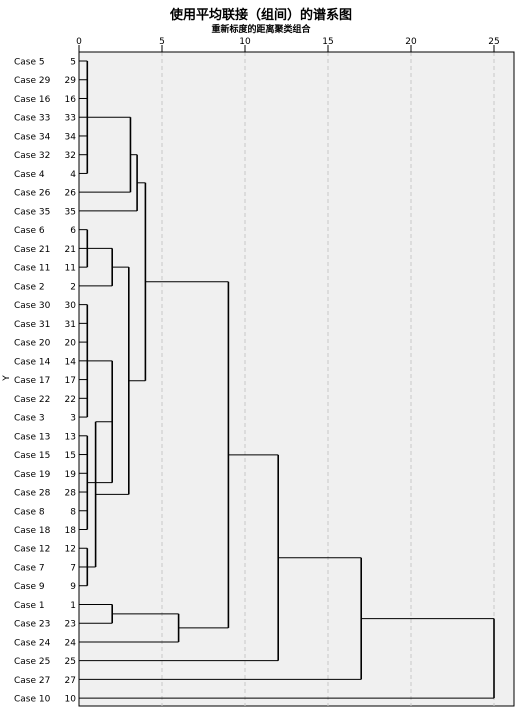 This screenshot has height=712, width=522. What do you see at coordinates (32, 362) in the screenshot?
I see `case-label: Case 14` at bounding box center [32, 362].